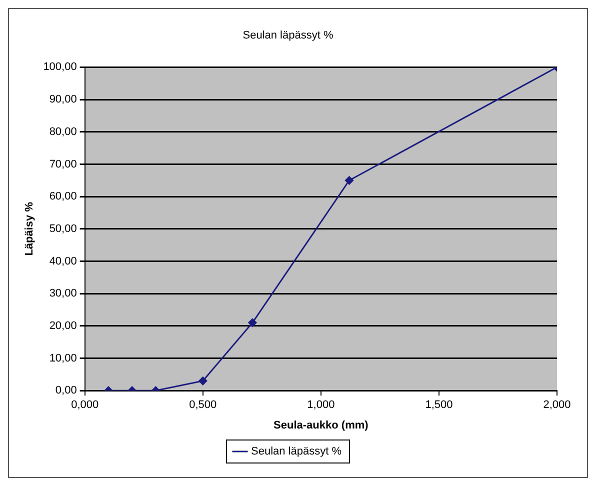 This screenshot has width=597, height=488. I want to click on y-tick-label: 10,00, so click(63, 358).